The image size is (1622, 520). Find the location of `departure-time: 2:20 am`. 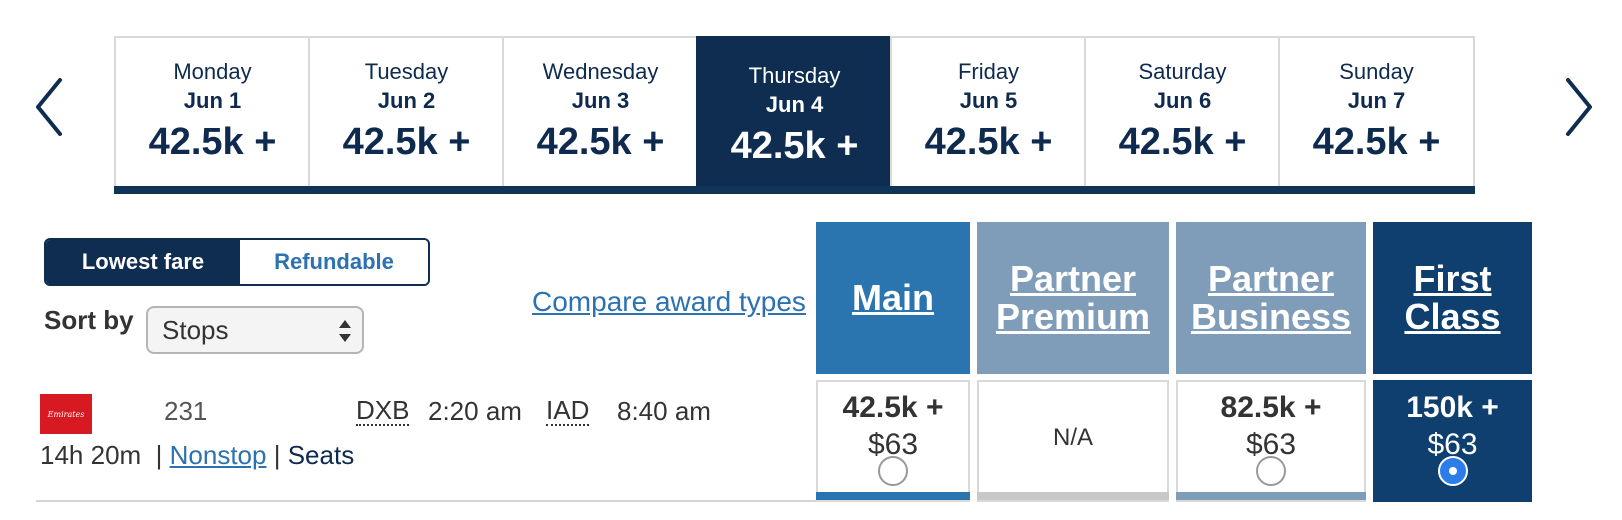

departure-time: 2:20 am is located at coordinates (475, 411).